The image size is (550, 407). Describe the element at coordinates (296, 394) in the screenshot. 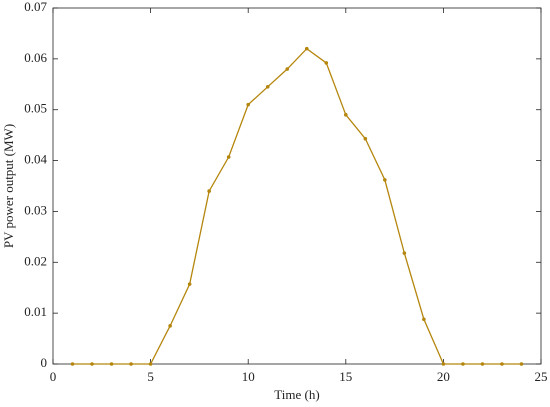

I see `x-axis-label: Time (h)` at that location.